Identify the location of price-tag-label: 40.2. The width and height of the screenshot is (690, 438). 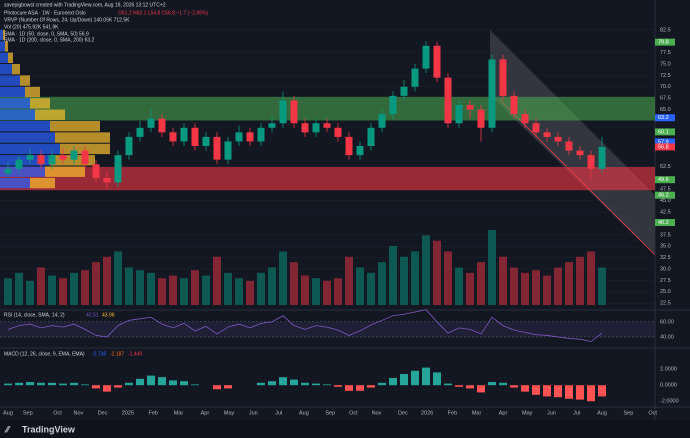
(663, 223).